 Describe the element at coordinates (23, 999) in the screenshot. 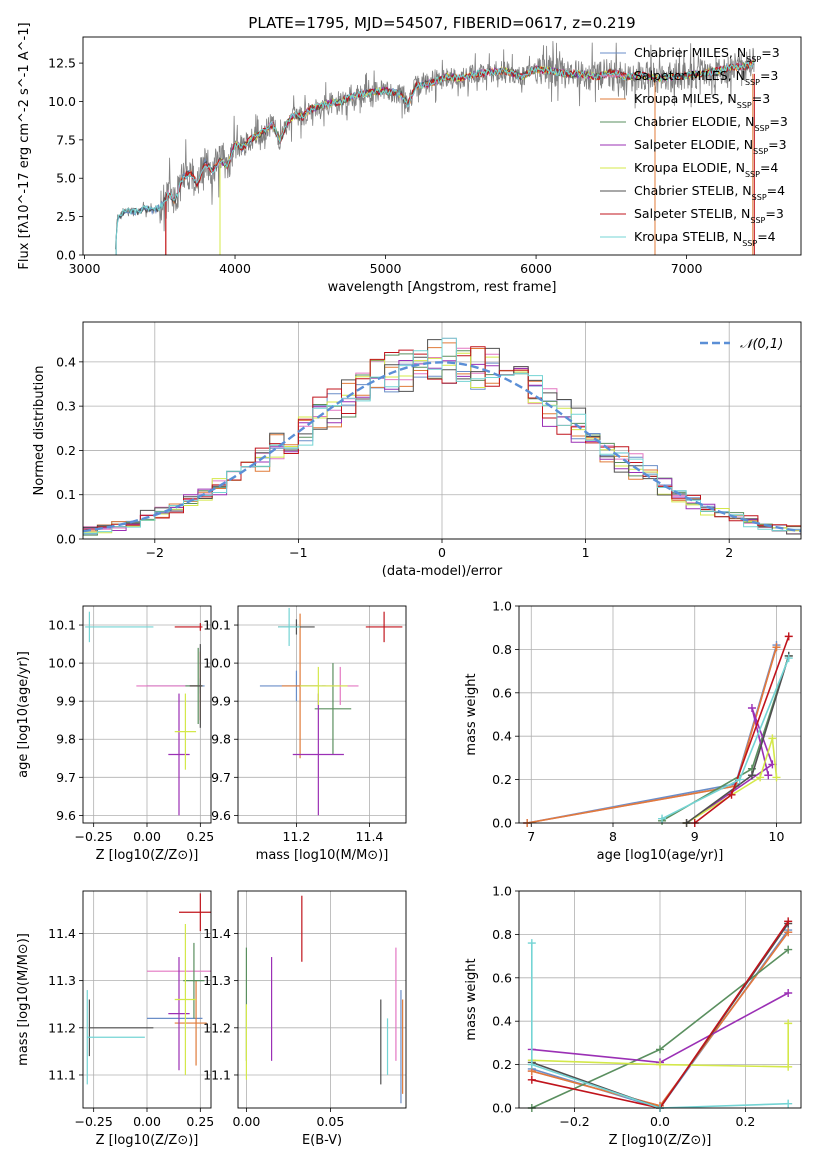

I see `y-axis-label: mass [log10(M/M⊙)]` at that location.